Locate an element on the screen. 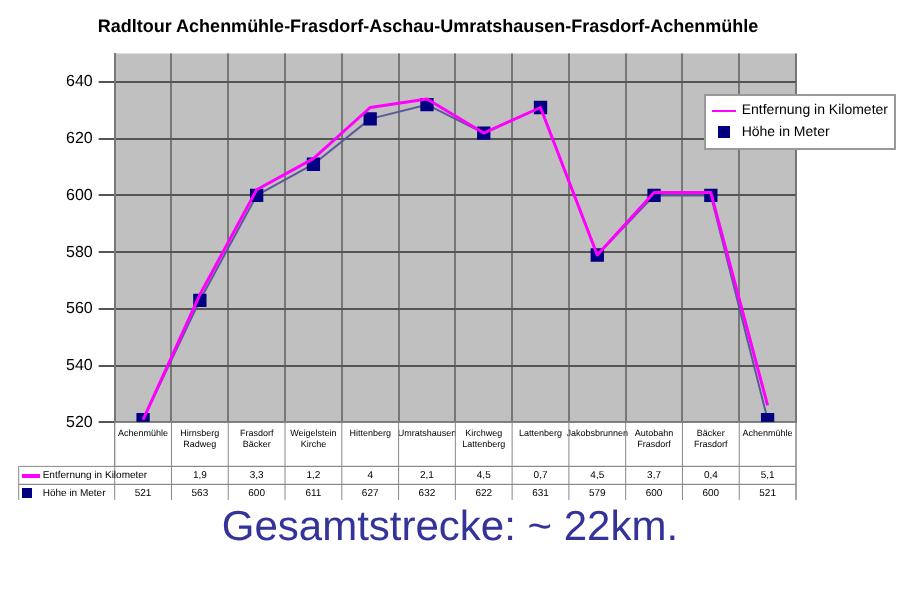 This screenshot has width=900, height=614. text: Gesamtstrecke: ~ 22km. is located at coordinates (450, 528).